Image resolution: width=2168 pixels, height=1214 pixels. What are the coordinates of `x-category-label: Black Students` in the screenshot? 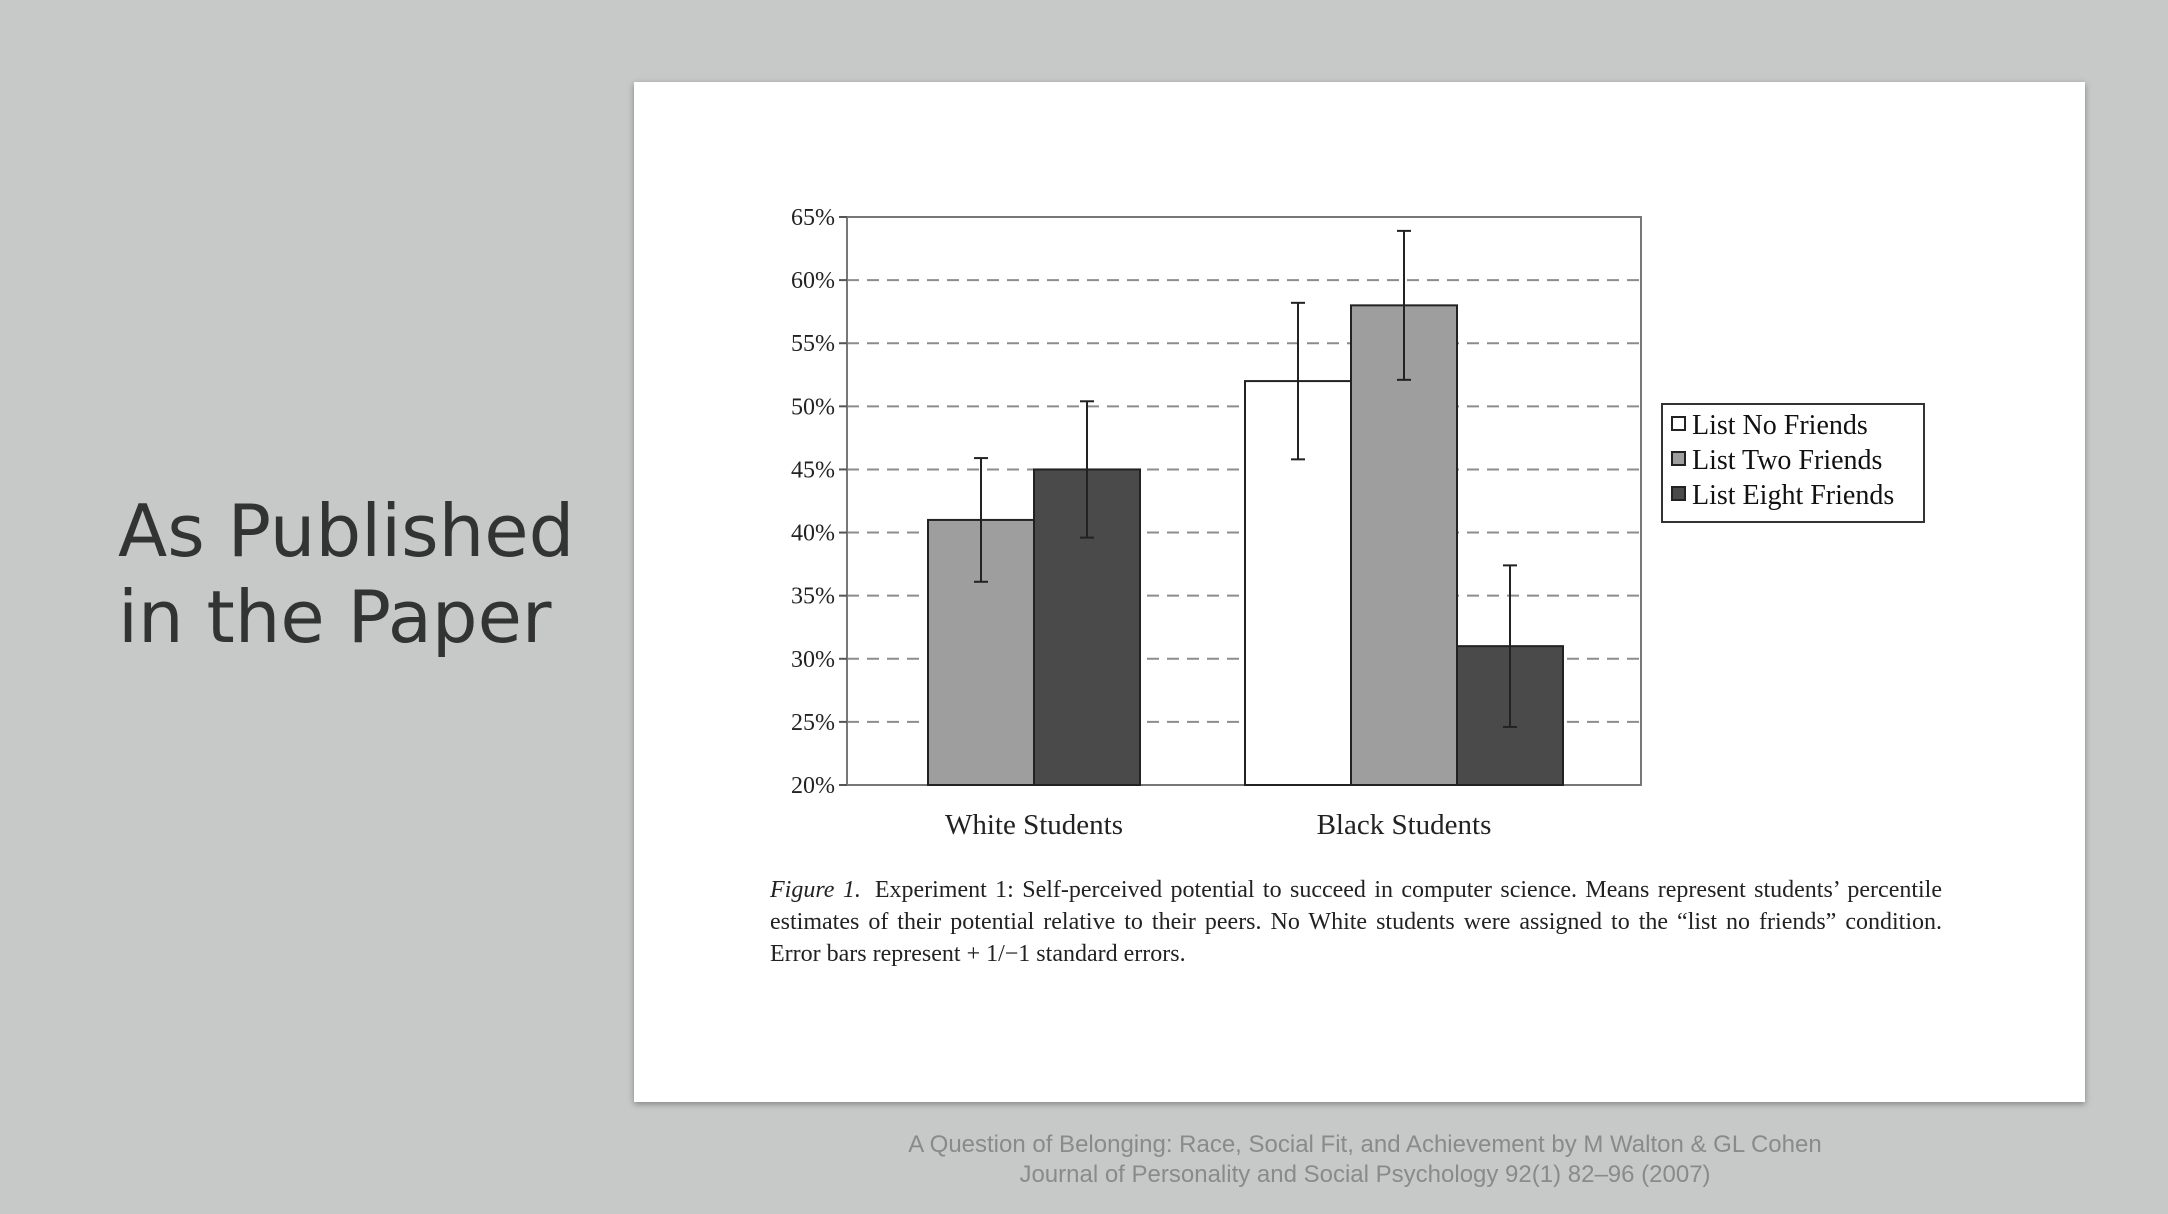 It's located at (1404, 825).